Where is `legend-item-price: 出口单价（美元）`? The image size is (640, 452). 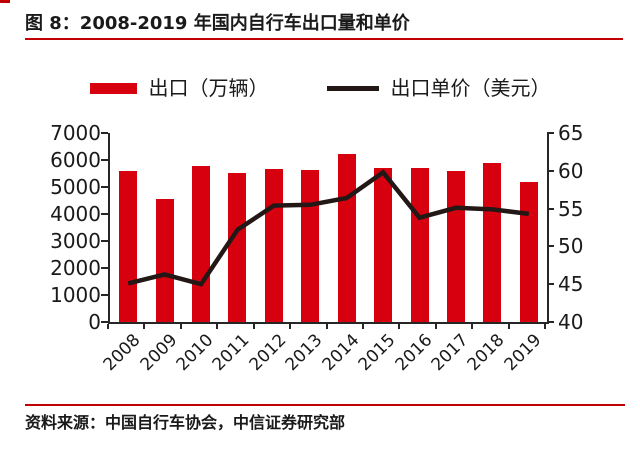 legend-item-price: 出口单价（美元） is located at coordinates (438, 88).